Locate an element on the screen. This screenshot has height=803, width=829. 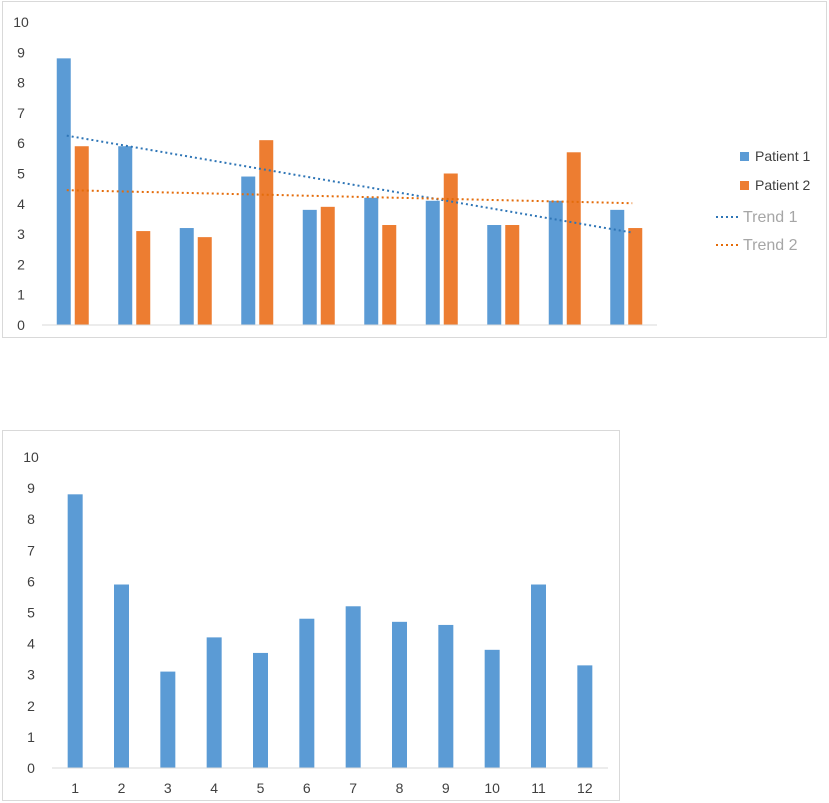
chart-2-x-tick-label: 10 is located at coordinates (492, 788).